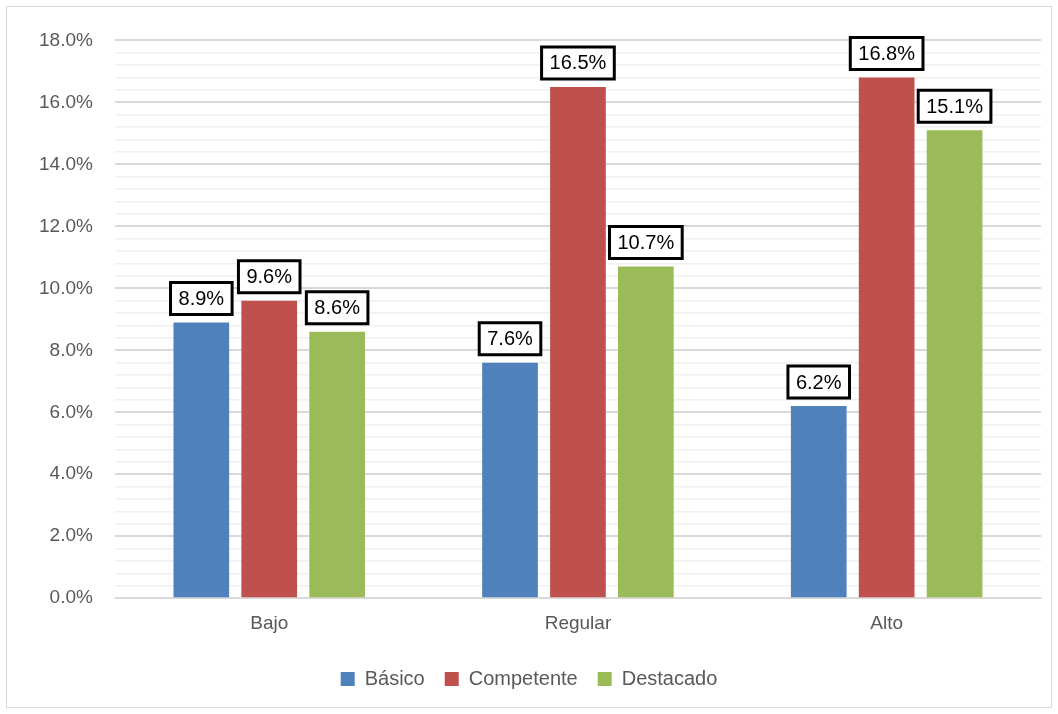  Describe the element at coordinates (66, 163) in the screenshot. I see `y-tick-label: 14.0%` at that location.